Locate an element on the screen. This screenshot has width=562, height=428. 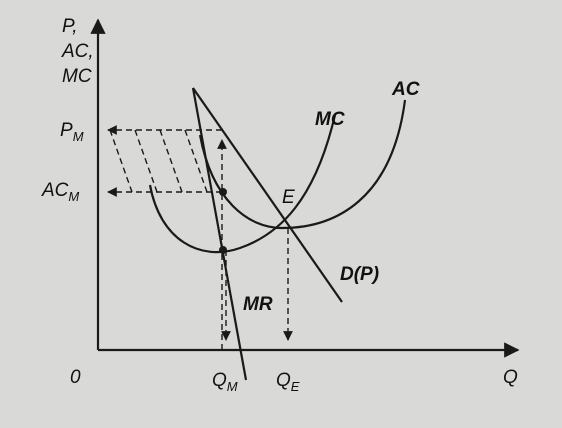
y-axis-label: P, is located at coordinates (70, 26).